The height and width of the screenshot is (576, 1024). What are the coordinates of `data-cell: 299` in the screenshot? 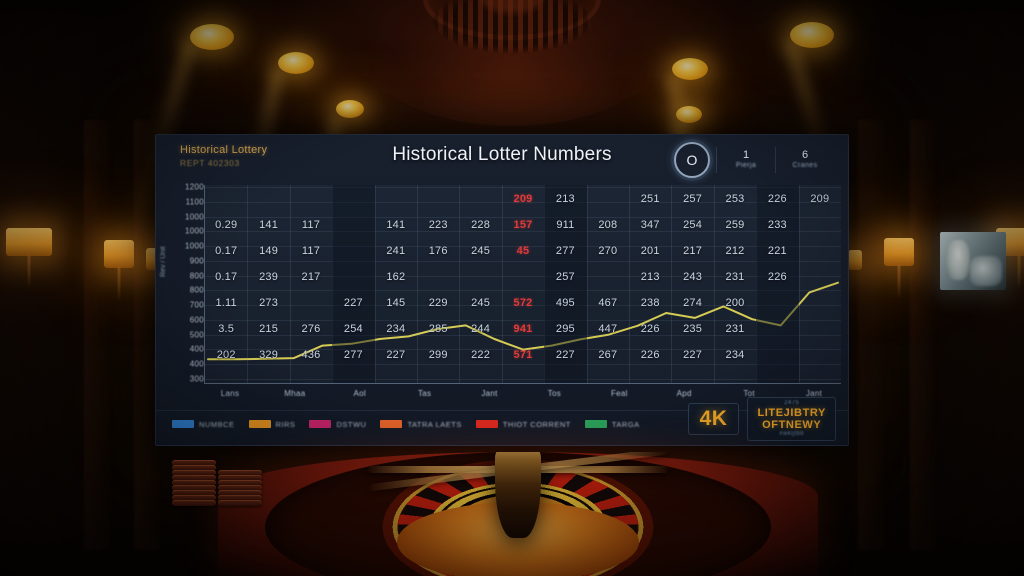 It's located at (438, 355).